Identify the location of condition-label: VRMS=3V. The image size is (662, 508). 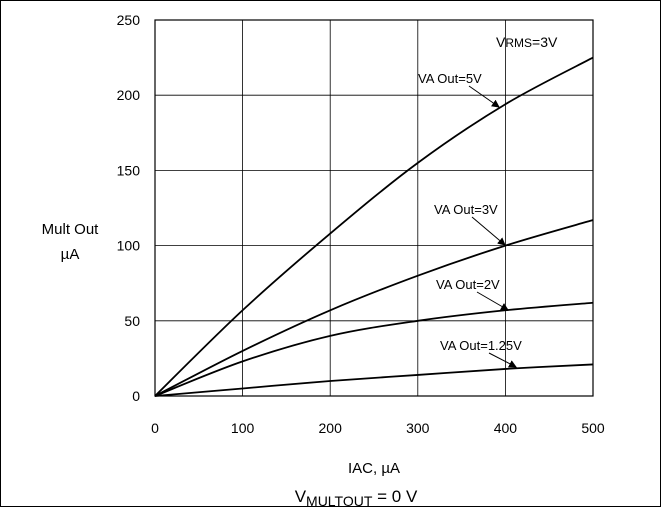
(527, 42).